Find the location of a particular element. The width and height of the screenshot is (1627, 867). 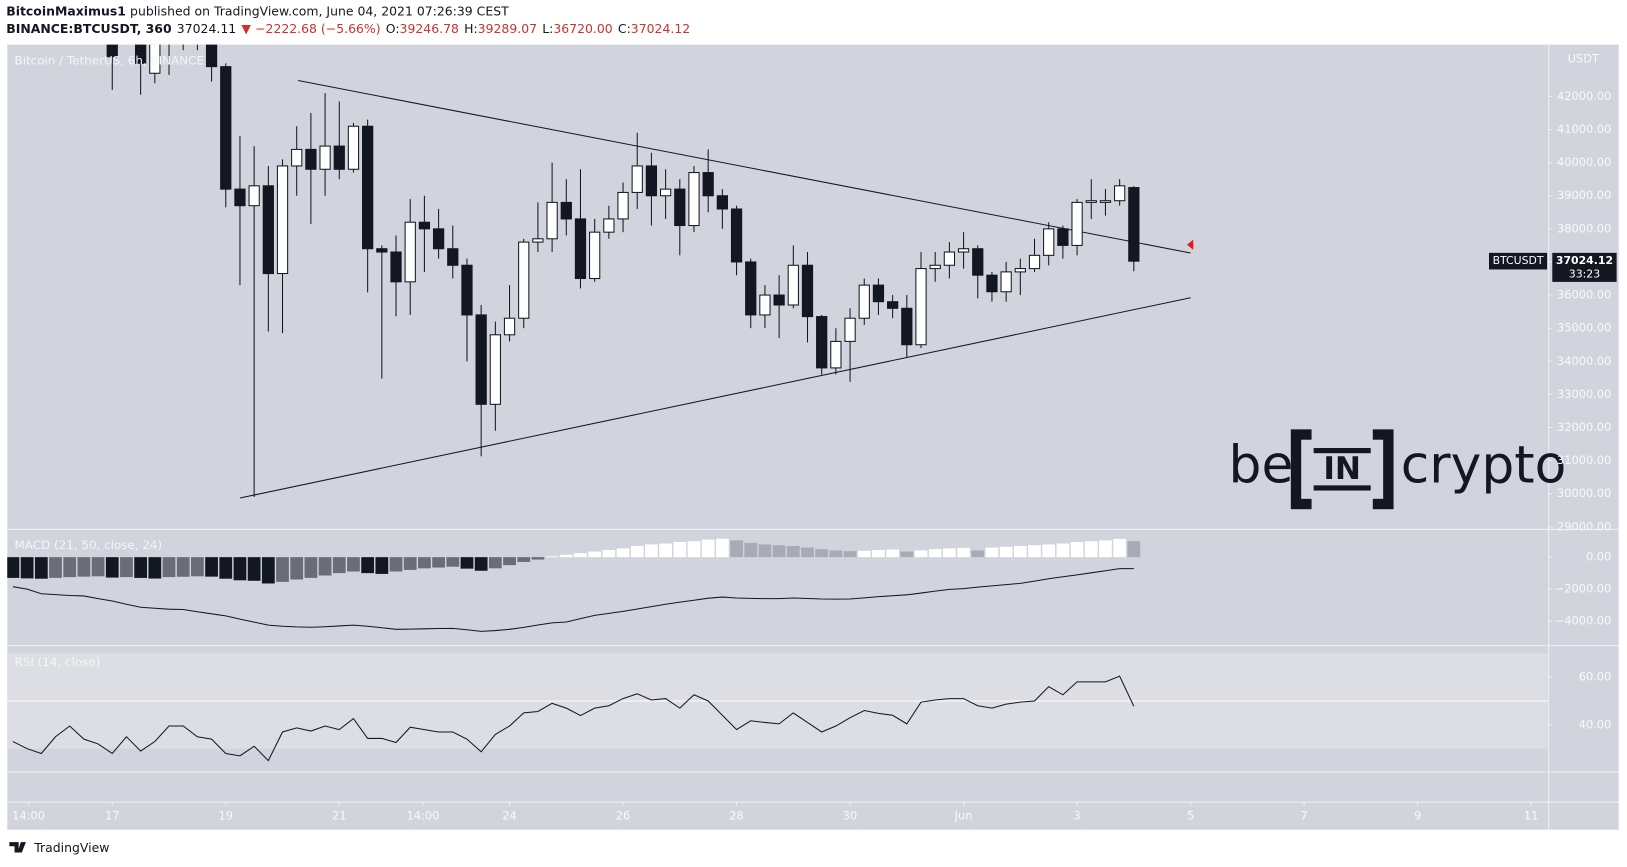

x-tick-label: 7 is located at coordinates (1303, 816).